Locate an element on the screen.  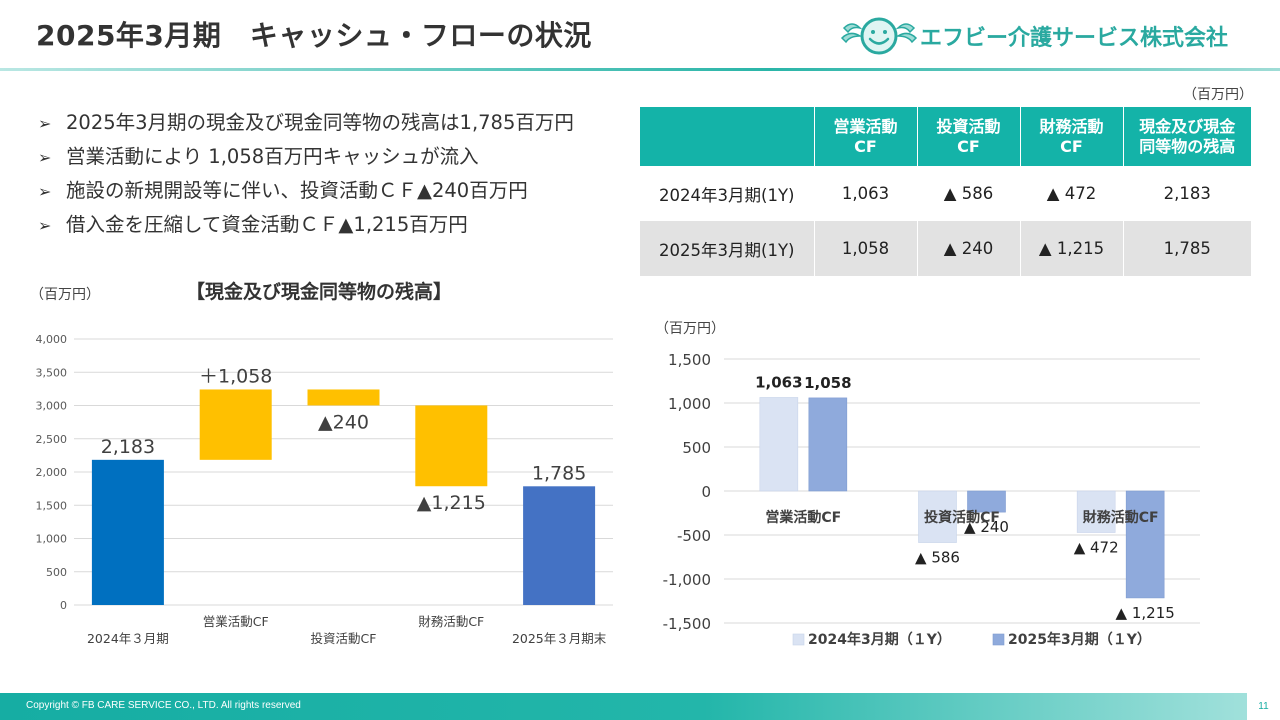
y-tick-label: 2,000 is located at coordinates (52, 472).